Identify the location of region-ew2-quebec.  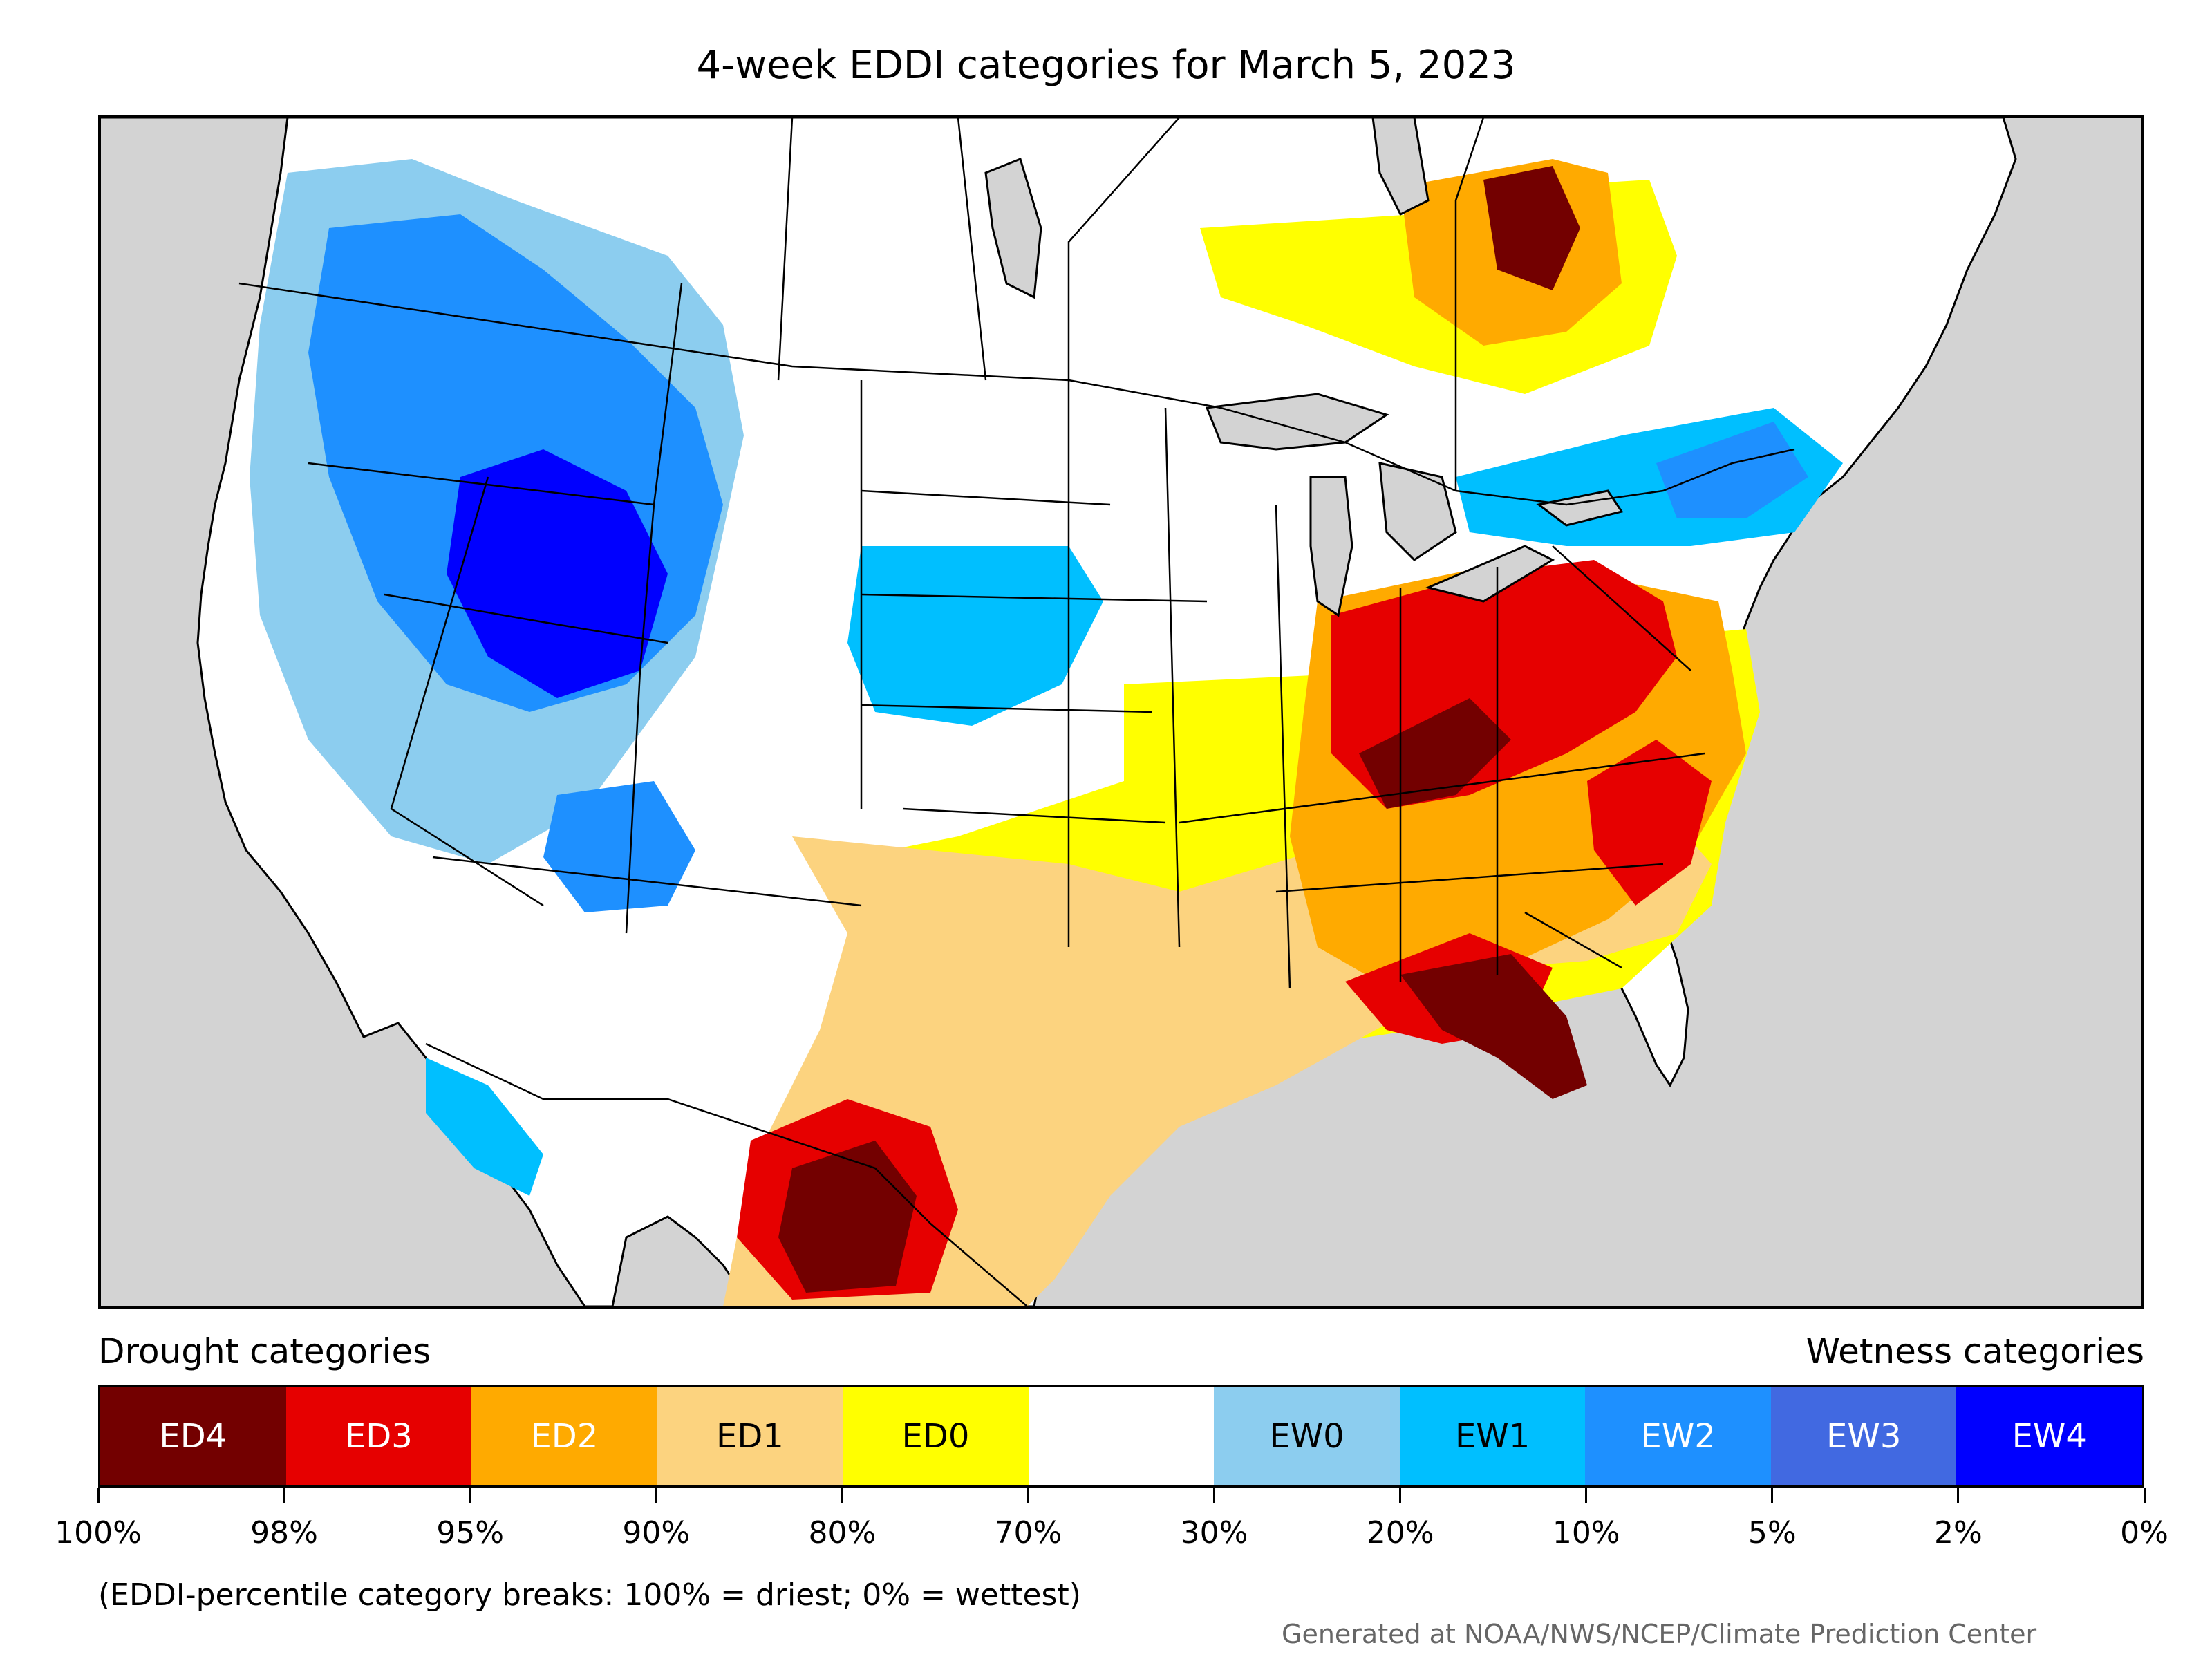
(1732, 470).